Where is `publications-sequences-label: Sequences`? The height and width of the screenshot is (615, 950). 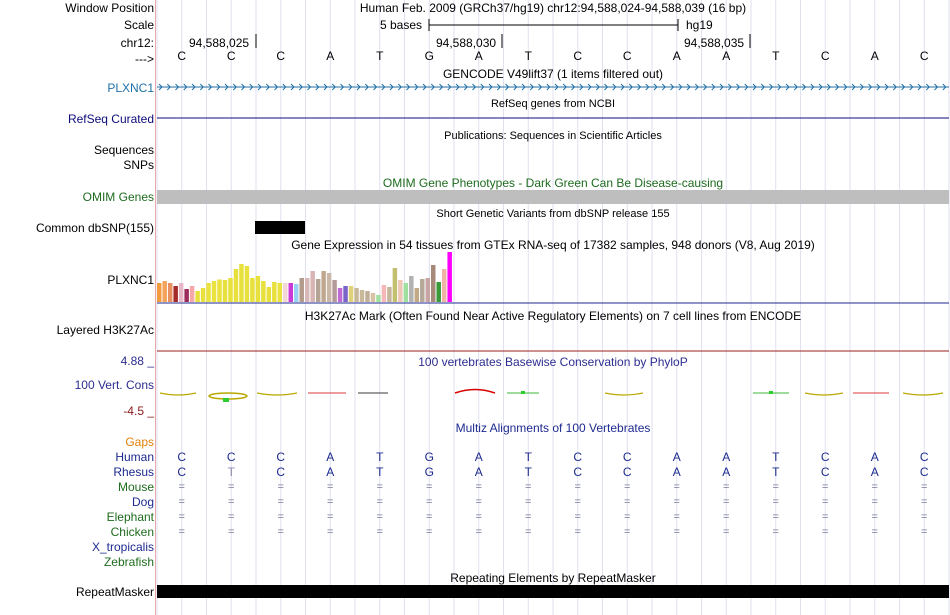 publications-sequences-label: Sequences is located at coordinates (123, 150).